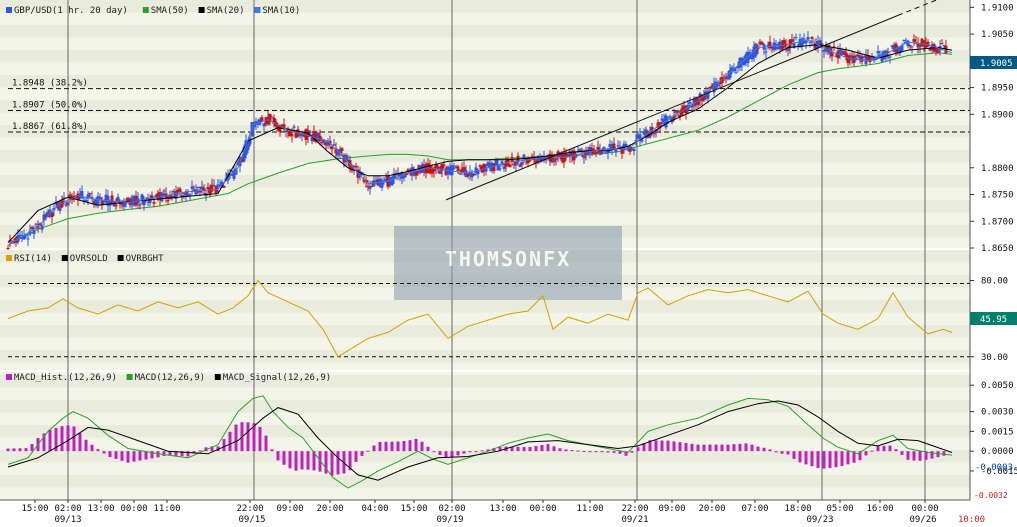 The width and height of the screenshot is (1017, 527). What do you see at coordinates (922, 520) in the screenshot?
I see `x-date-label: 09/26` at bounding box center [922, 520].